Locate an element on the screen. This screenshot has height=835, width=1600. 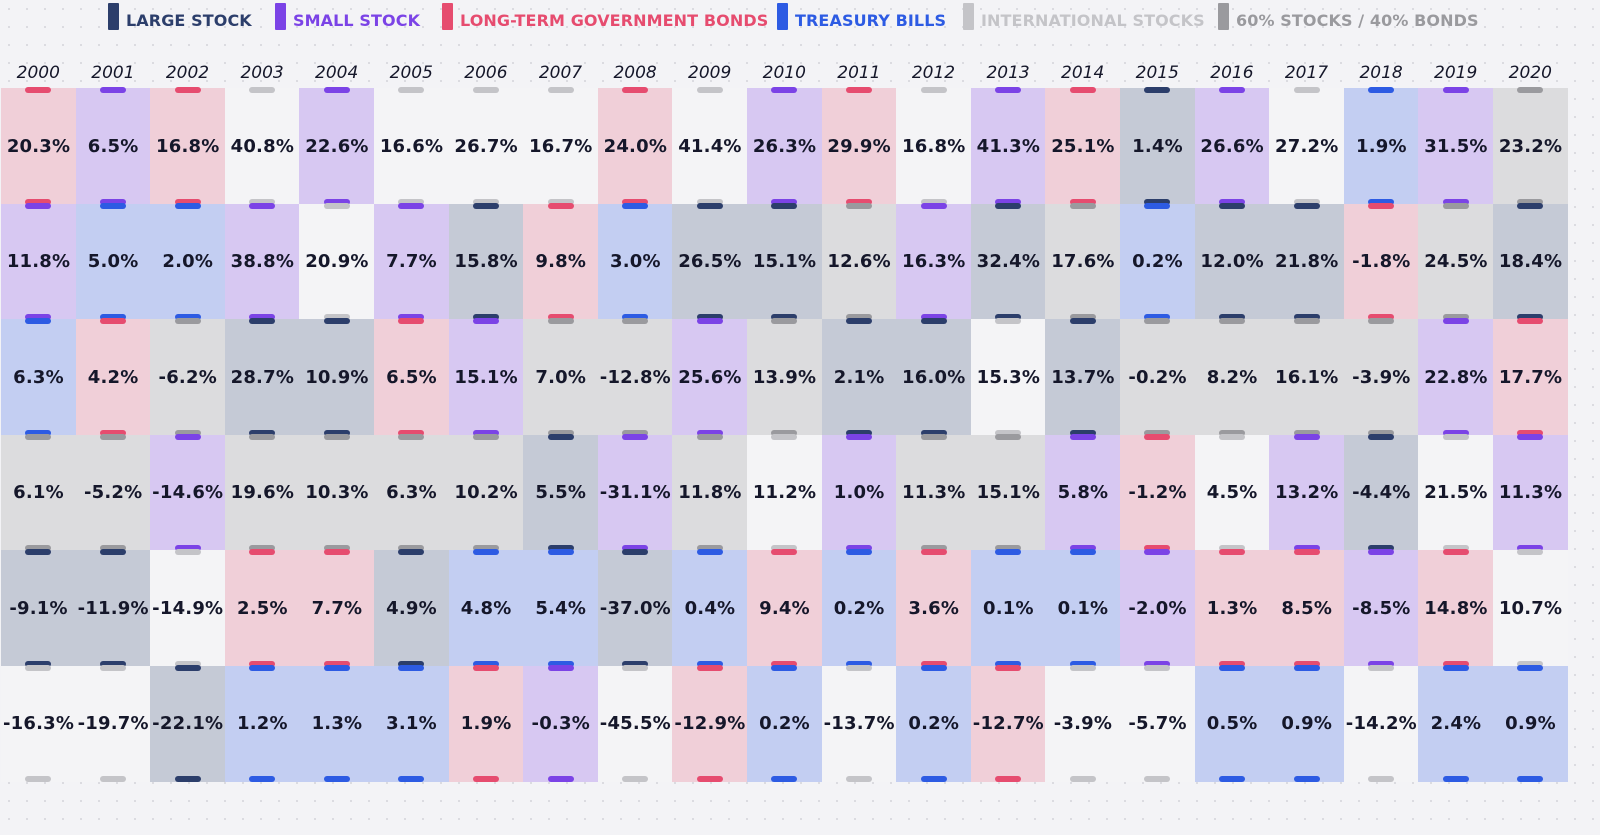
return-cell-large: 32.4% is located at coordinates (1008, 261).